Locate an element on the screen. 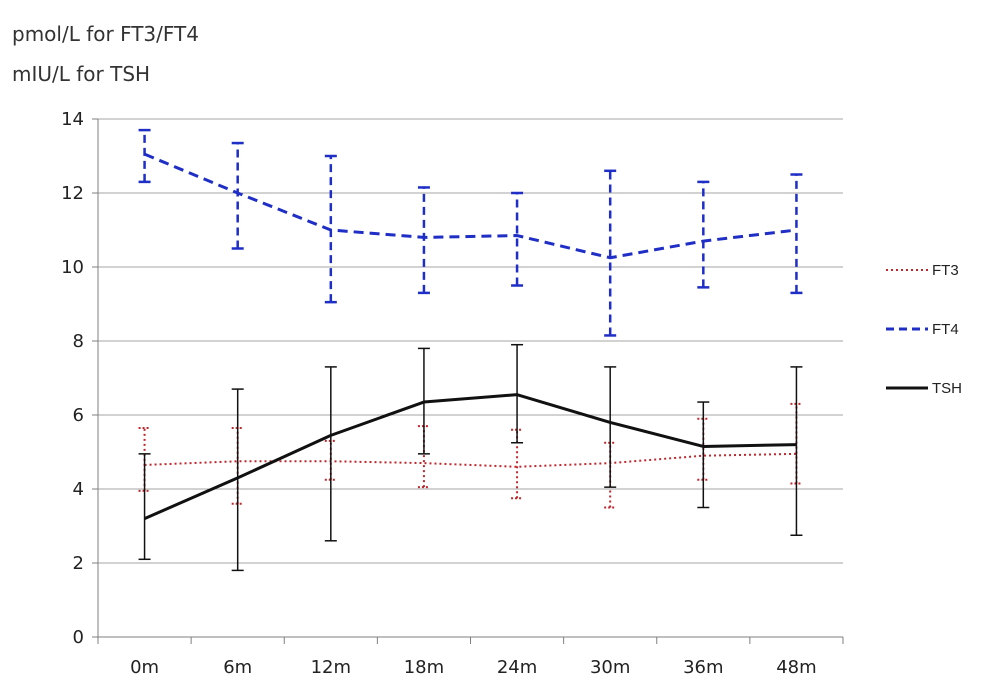  legend-item-ft4: FT4 is located at coordinates (922, 329).